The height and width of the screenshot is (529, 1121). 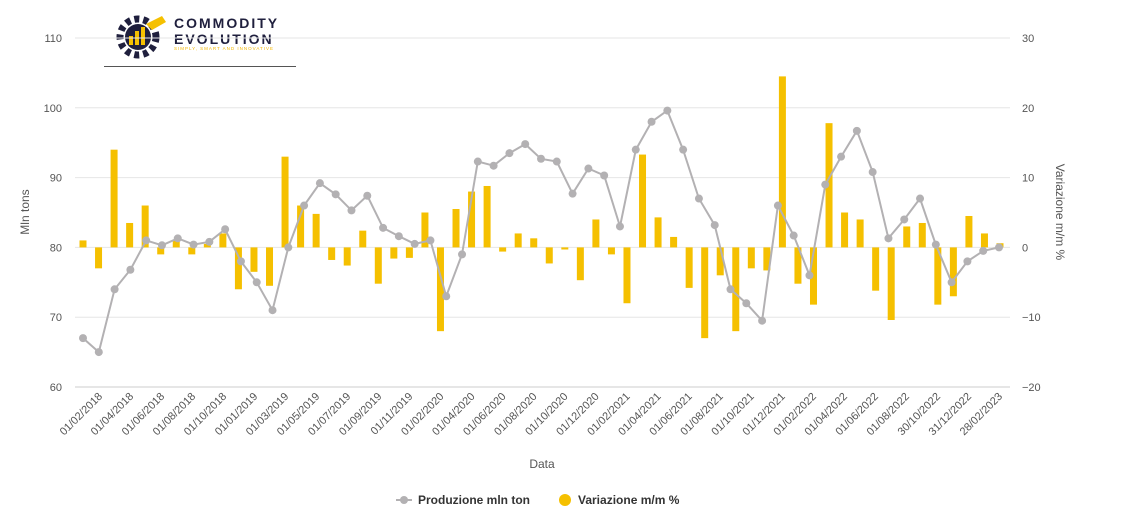 What do you see at coordinates (619, 500) in the screenshot?
I see `legend-item-variation: Variazione m/m %` at bounding box center [619, 500].